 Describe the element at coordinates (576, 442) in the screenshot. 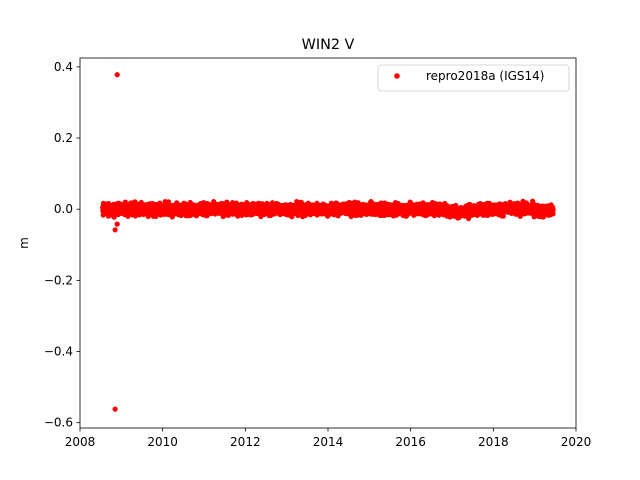

I see `x-tick-label: 2020` at that location.